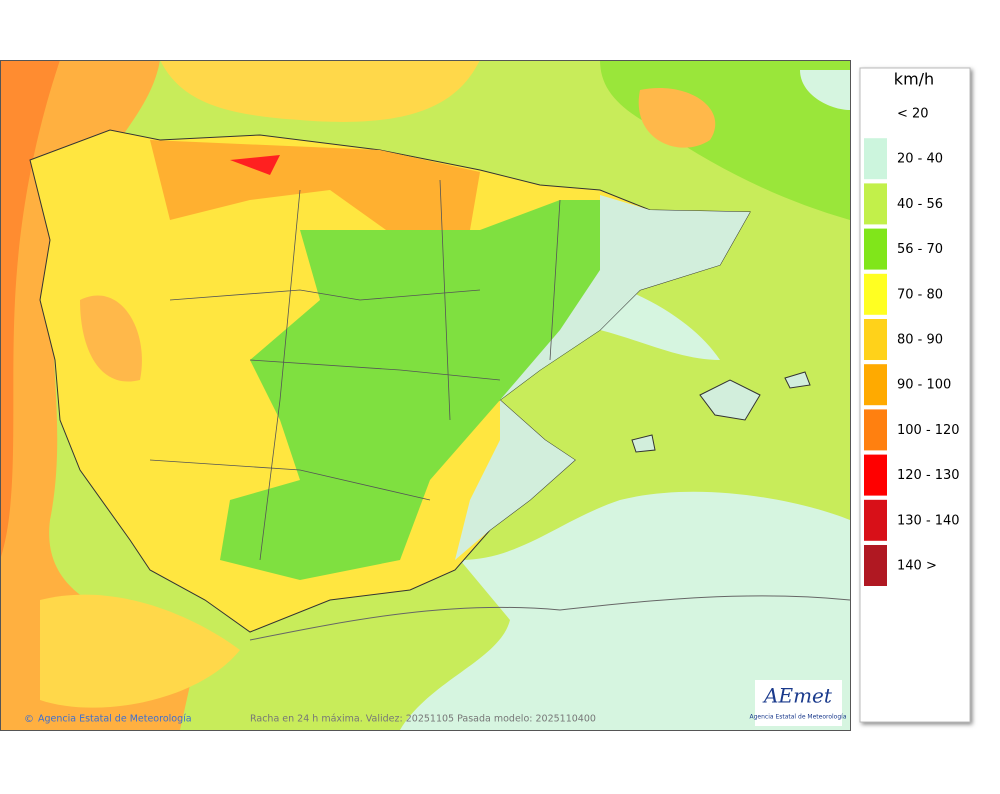 The width and height of the screenshot is (1000, 794). What do you see at coordinates (917, 566) in the screenshot?
I see `legend-label: 140 >` at bounding box center [917, 566].